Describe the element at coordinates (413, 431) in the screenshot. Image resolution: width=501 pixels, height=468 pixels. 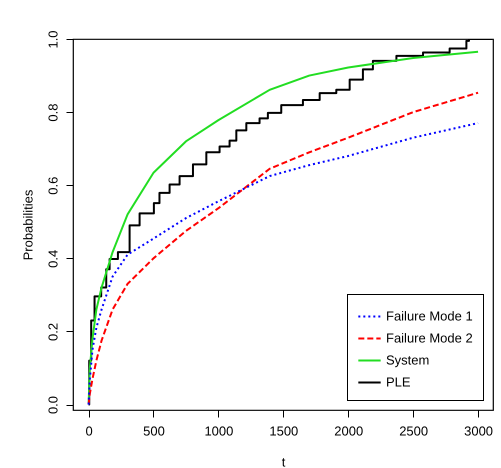
I see `x-tick-label: 2500` at that location.